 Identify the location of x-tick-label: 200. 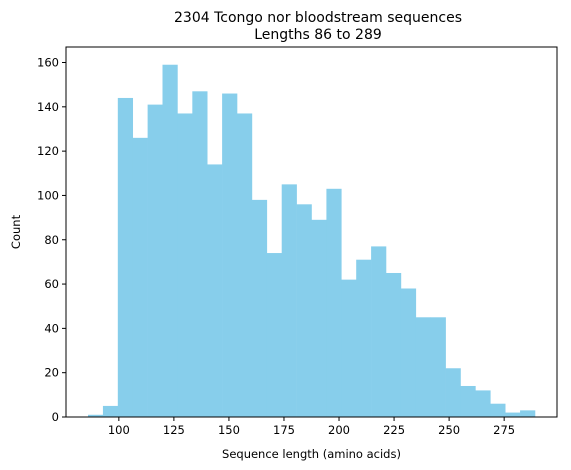
(339, 430).